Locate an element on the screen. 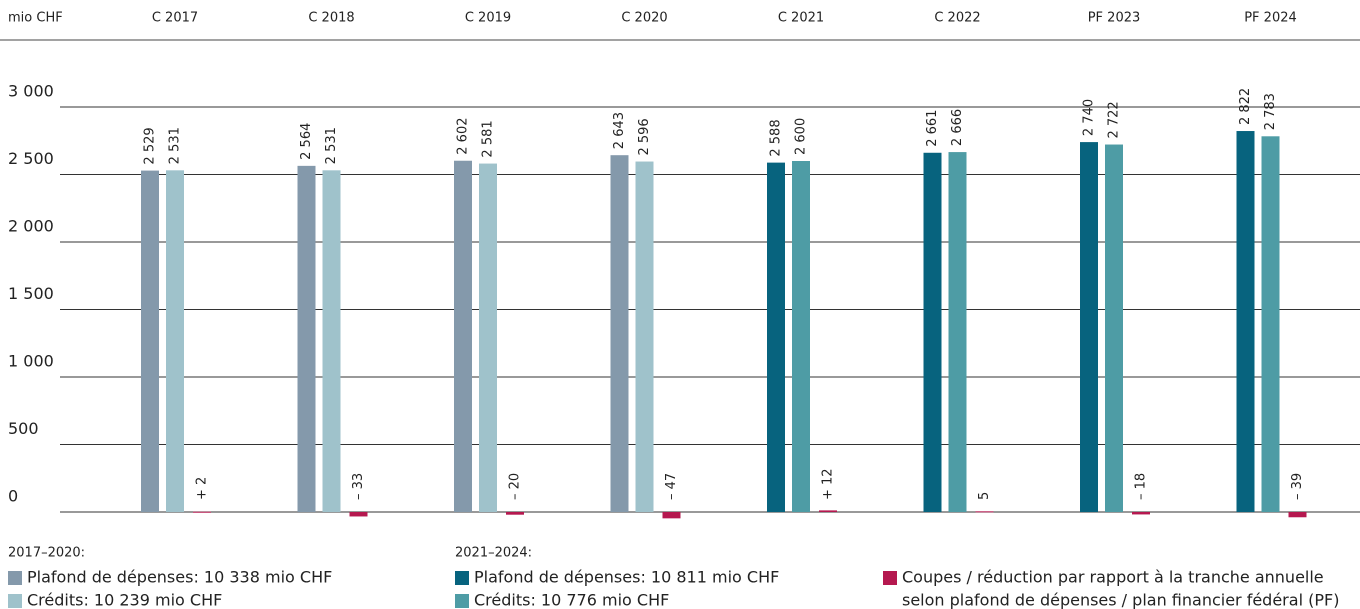 The width and height of the screenshot is (1360, 609). value-label: 5 is located at coordinates (984, 496).